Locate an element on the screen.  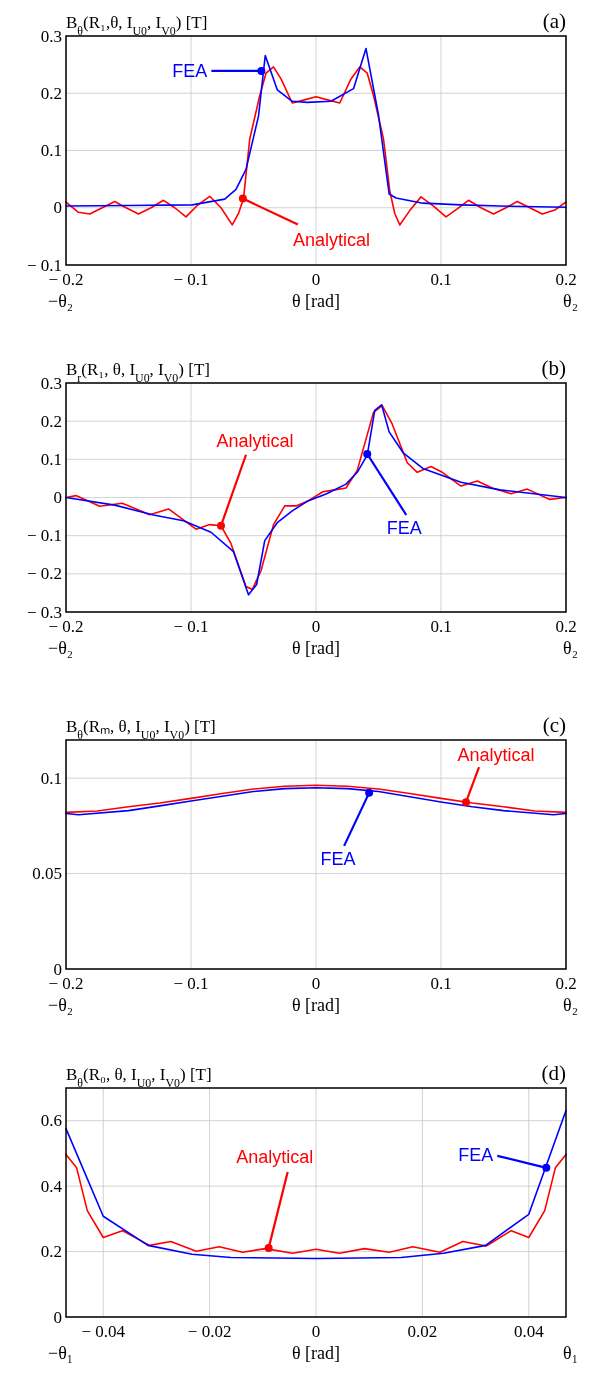
chart-title: (a) is located at coordinates (554, 21).